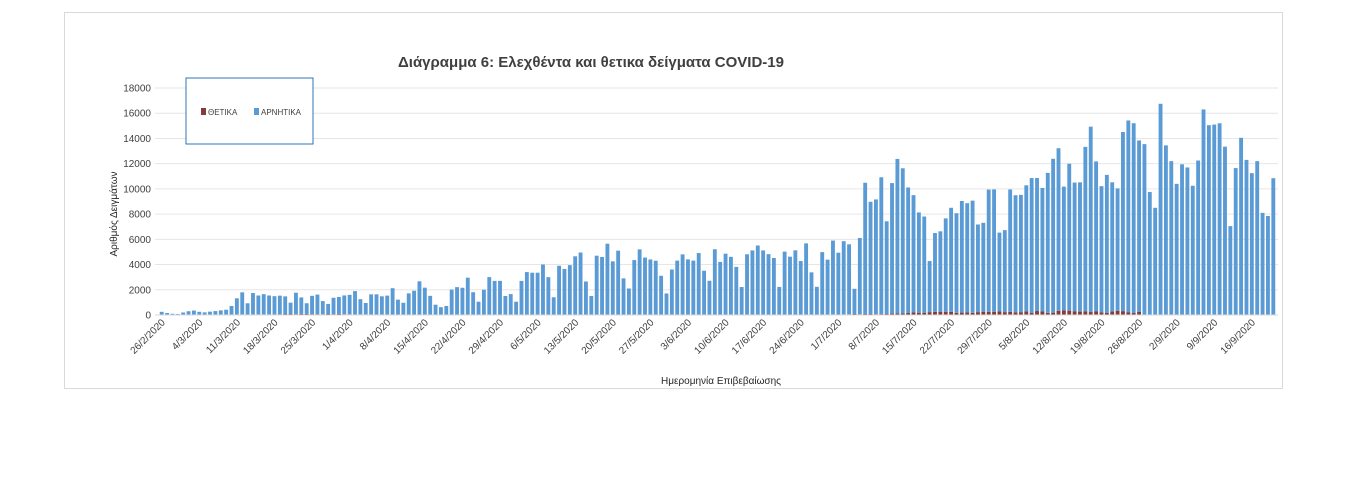 The width and height of the screenshot is (1368, 482). What do you see at coordinates (137, 139) in the screenshot?
I see `y-tick-label: 14000` at bounding box center [137, 139].